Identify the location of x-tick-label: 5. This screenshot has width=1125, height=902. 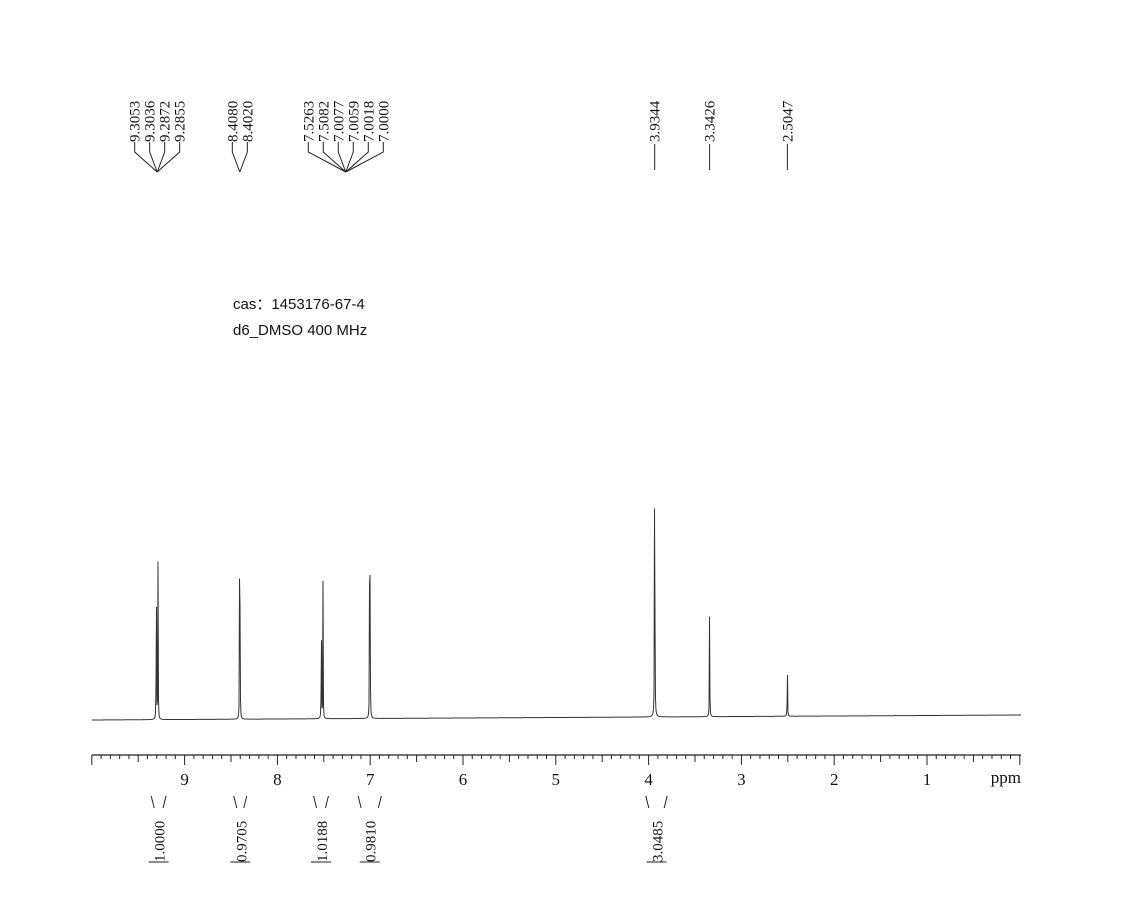
(556, 779).